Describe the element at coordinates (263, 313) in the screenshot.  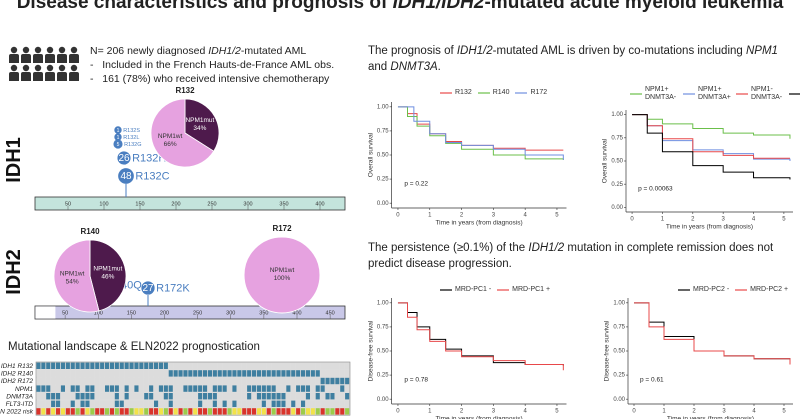
I see `protein-tick-label: 350` at that location.